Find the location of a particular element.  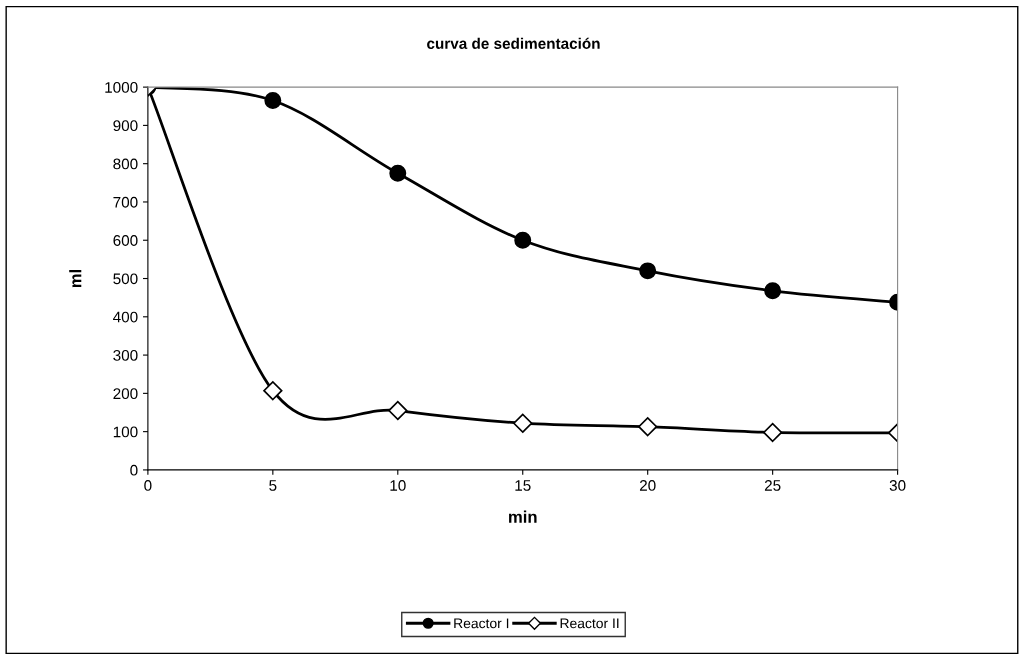

y-tick-label: 0 is located at coordinates (134, 470).